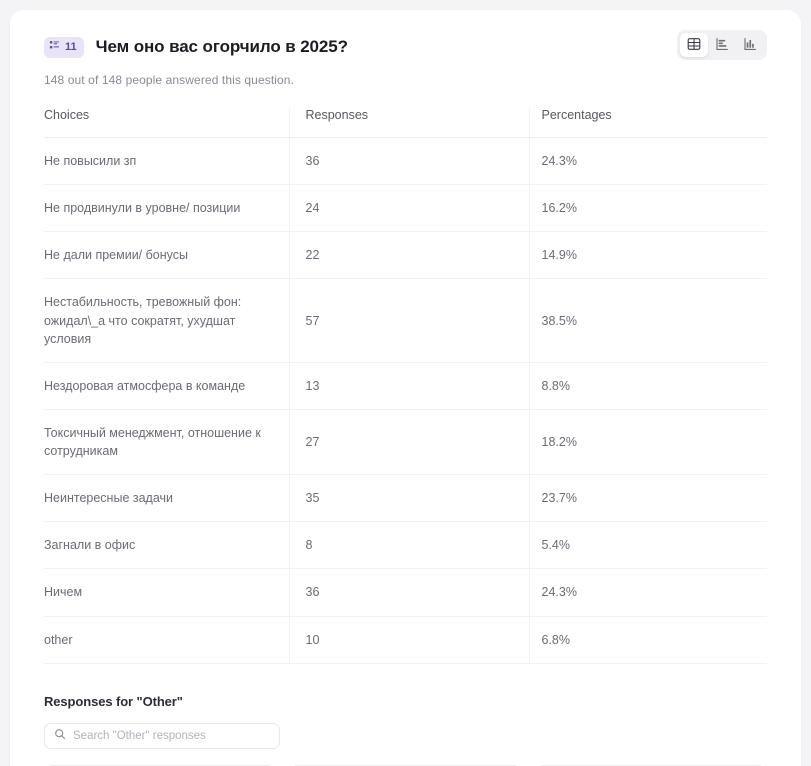 This screenshot has width=811, height=766. I want to click on cell-percentage: 5.4%, so click(647, 545).